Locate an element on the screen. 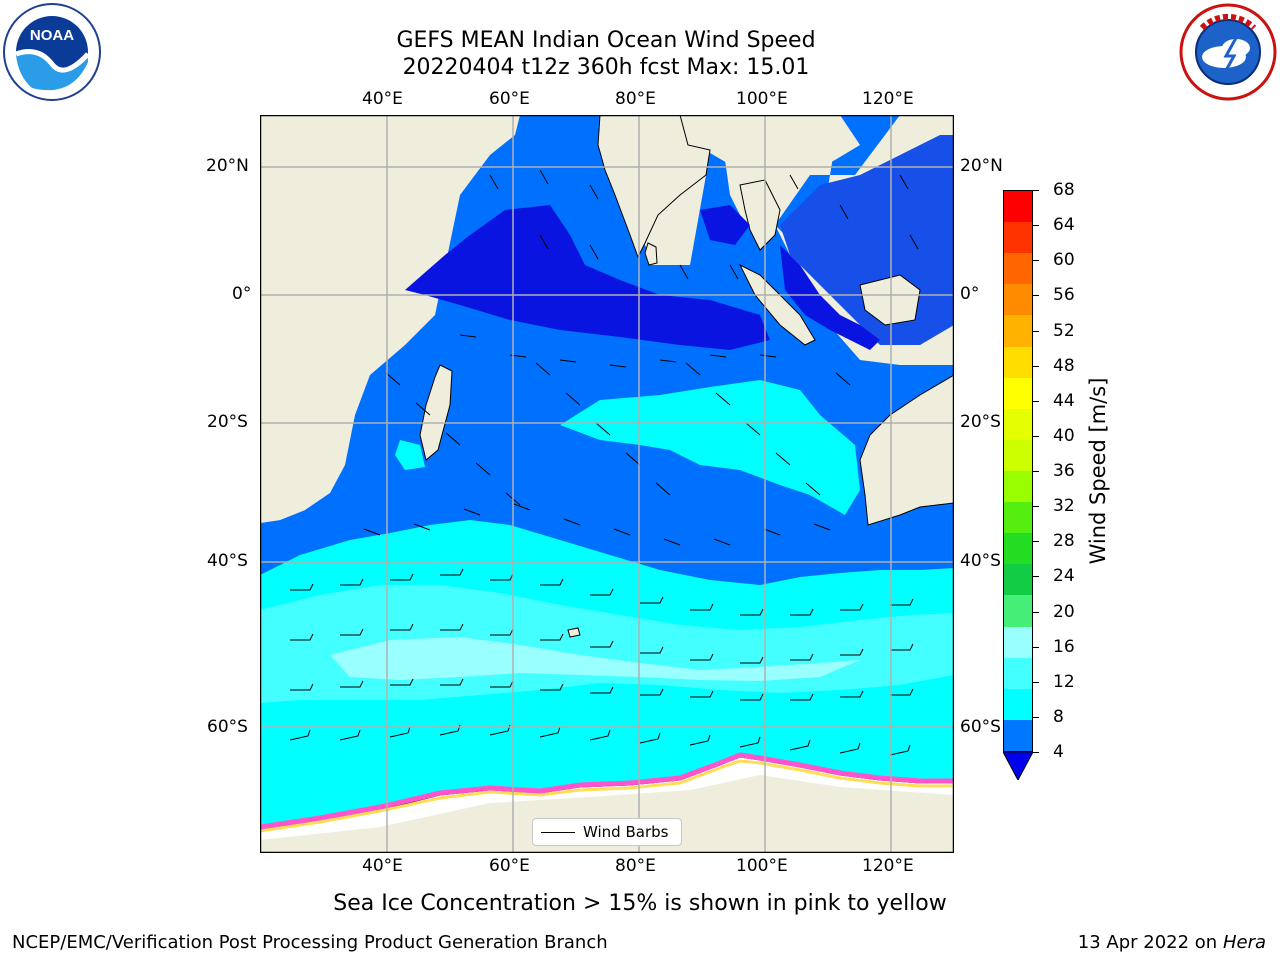 This screenshot has height=960, width=1280. colorbar-ticks: 68 64 60 56 52 48 44 40 36 32 28 24 20 16 12 8 4 is located at coordinates (1063, 471).